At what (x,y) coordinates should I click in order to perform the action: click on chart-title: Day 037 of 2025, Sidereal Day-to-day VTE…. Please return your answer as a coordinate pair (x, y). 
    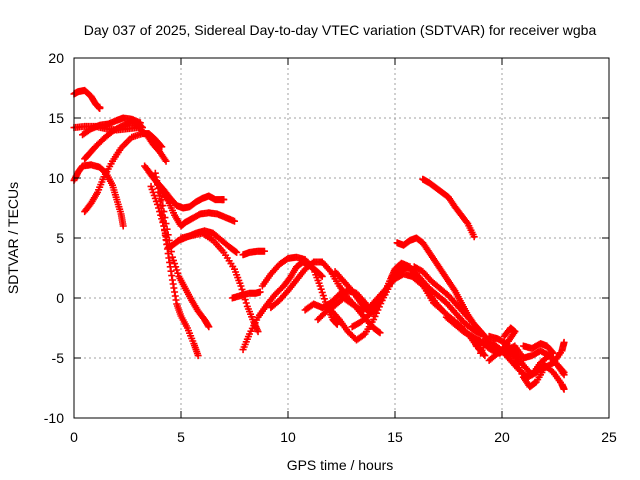
    Looking at the image, I should click on (340, 30).